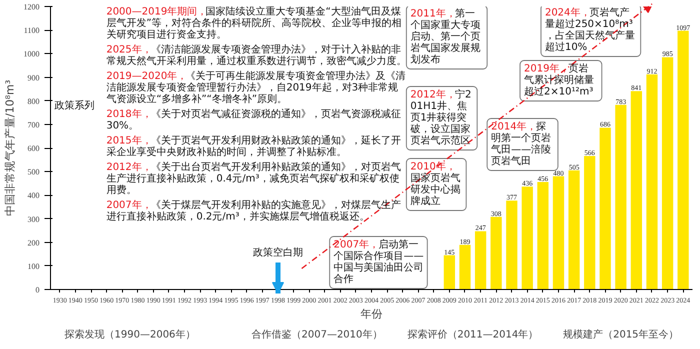 The height and width of the screenshot is (349, 700). Describe the element at coordinates (10, 148) in the screenshot. I see `y-axis-title: 中国非常规气年产量/10⁸m³` at that location.